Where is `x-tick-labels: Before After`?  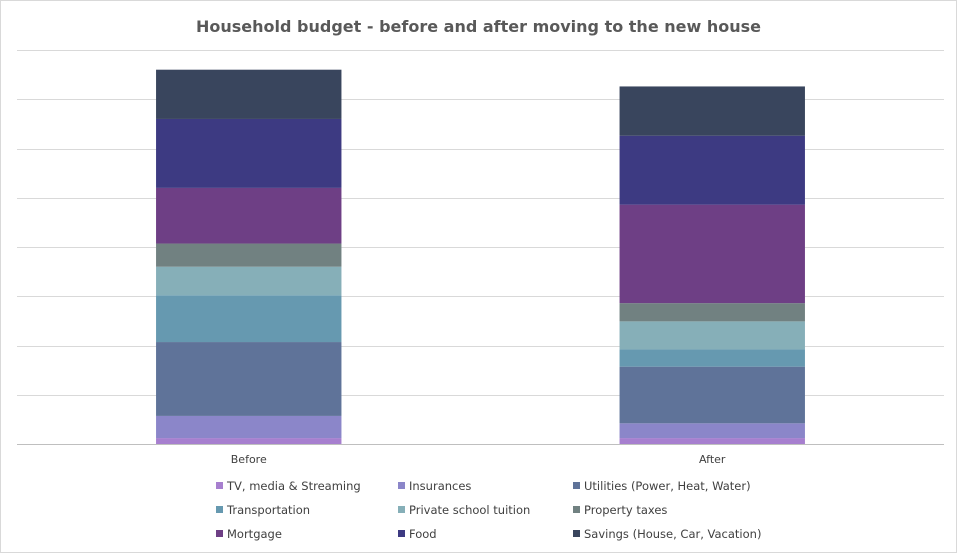 x-tick-labels: Before After is located at coordinates (478, 459).